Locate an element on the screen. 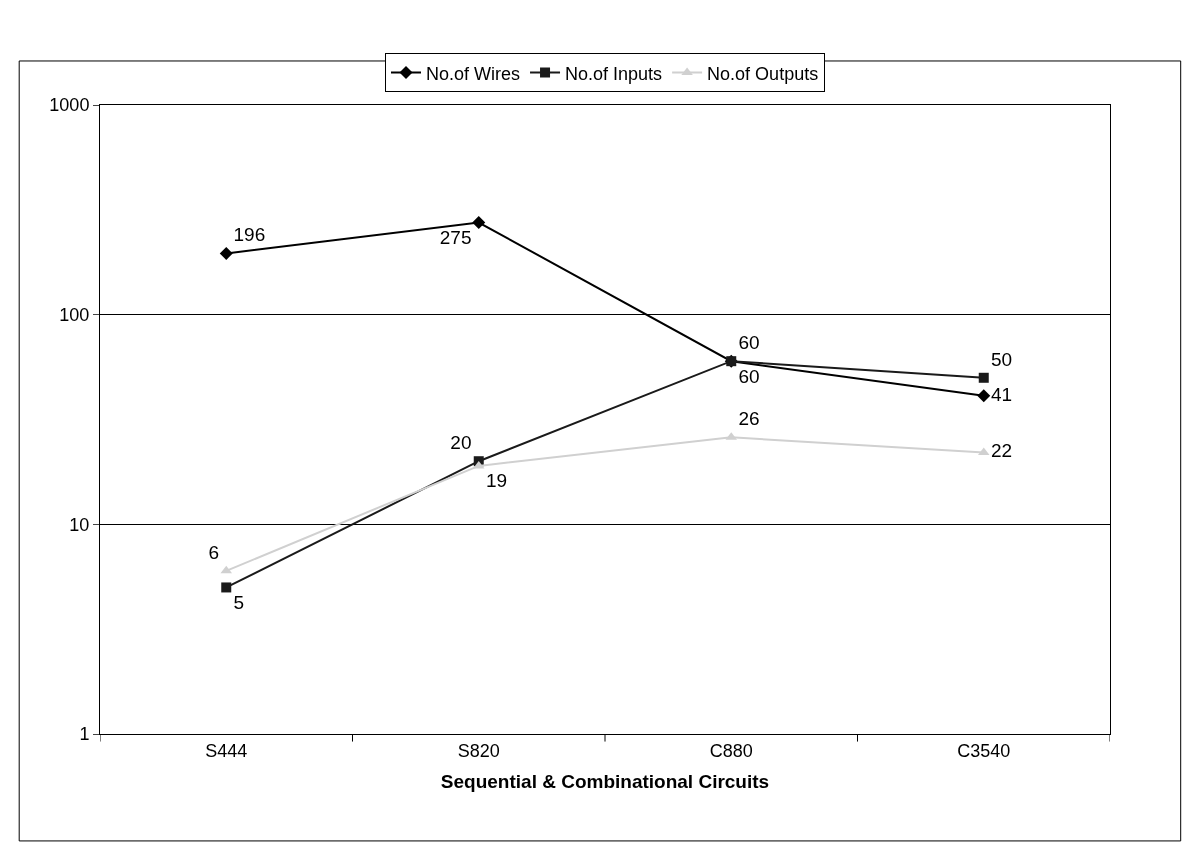  data-label: 26 is located at coordinates (749, 419).